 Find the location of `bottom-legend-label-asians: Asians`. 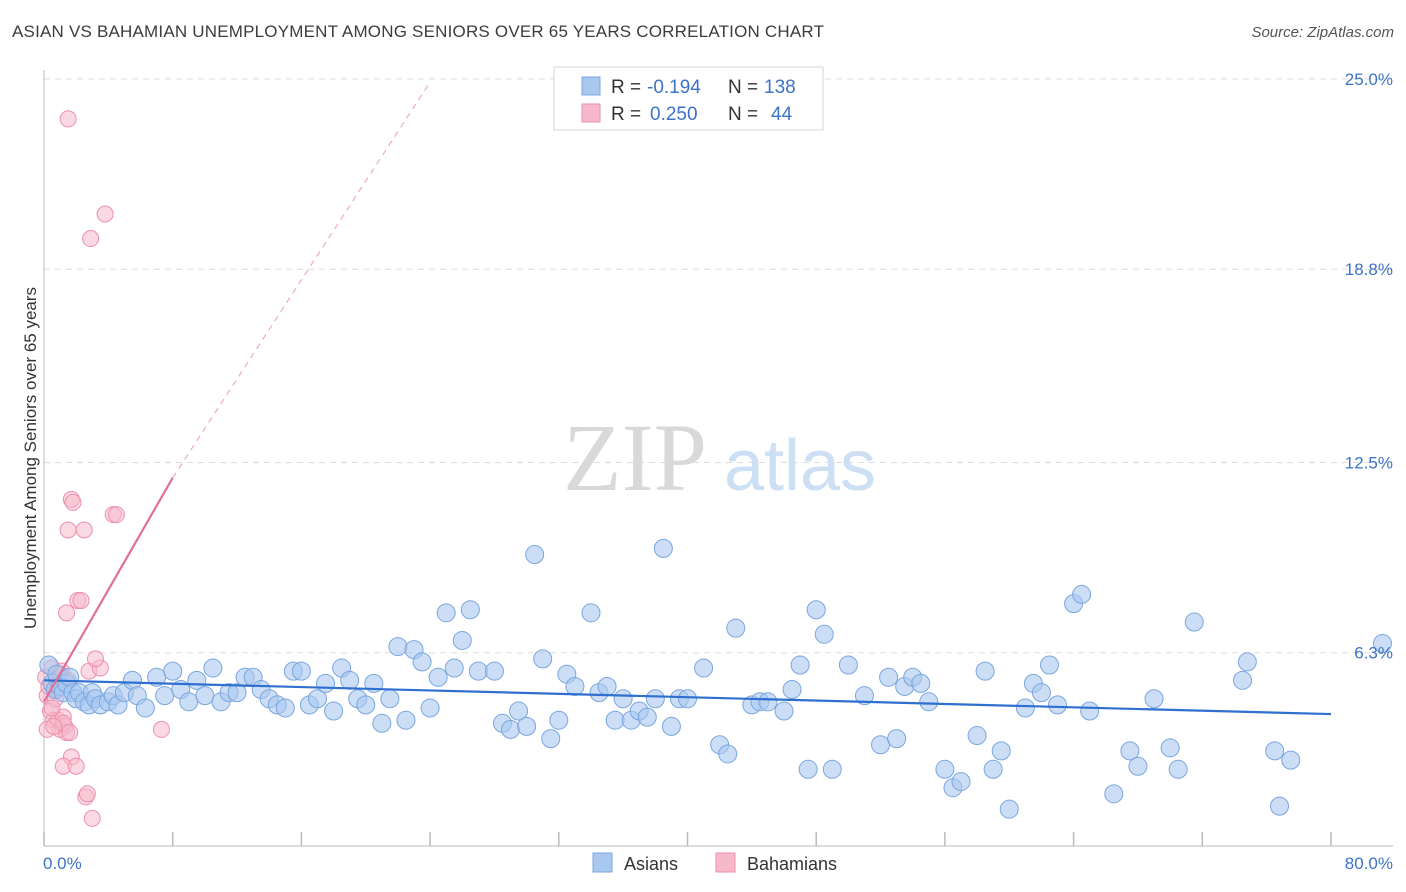

bottom-legend-label-asians: Asians is located at coordinates (651, 864).